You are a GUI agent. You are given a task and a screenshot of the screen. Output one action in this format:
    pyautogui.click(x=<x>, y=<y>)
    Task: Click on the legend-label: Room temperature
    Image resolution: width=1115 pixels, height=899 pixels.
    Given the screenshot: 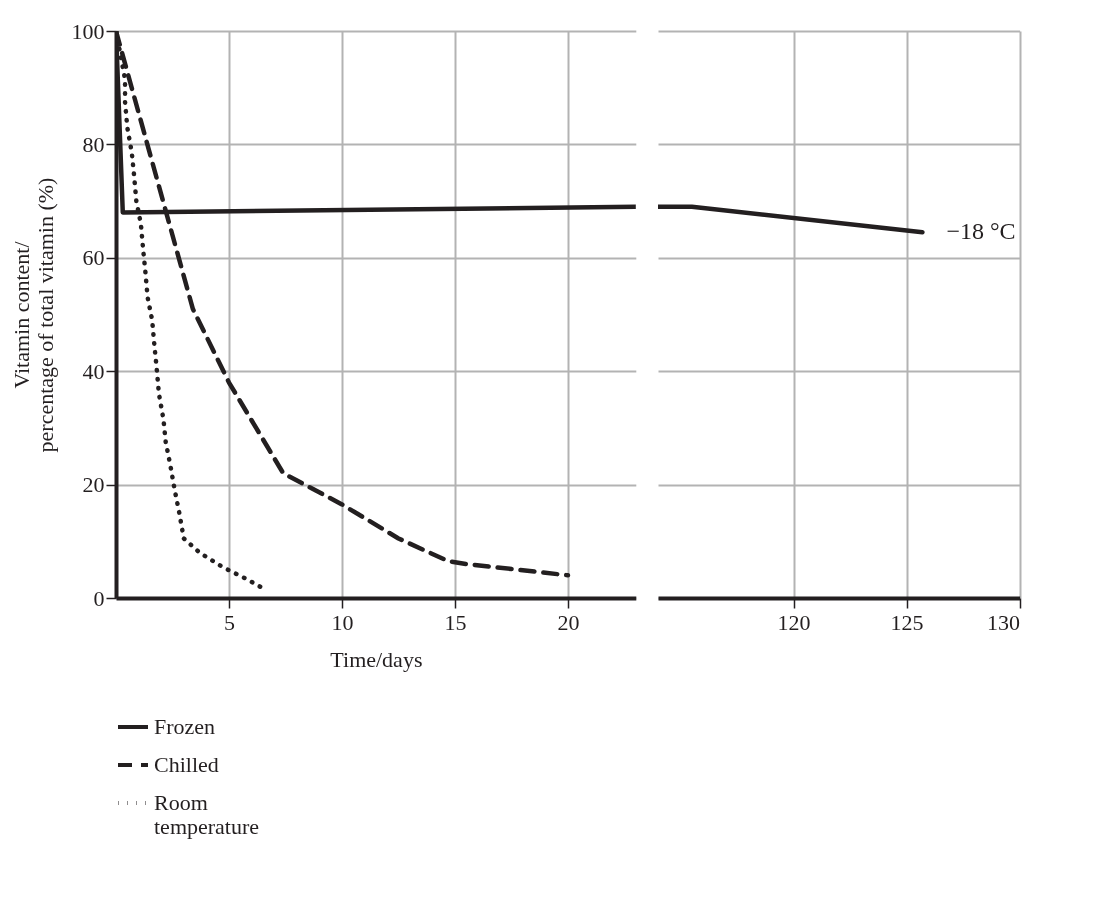 What is the action you would take?
    pyautogui.click(x=207, y=814)
    